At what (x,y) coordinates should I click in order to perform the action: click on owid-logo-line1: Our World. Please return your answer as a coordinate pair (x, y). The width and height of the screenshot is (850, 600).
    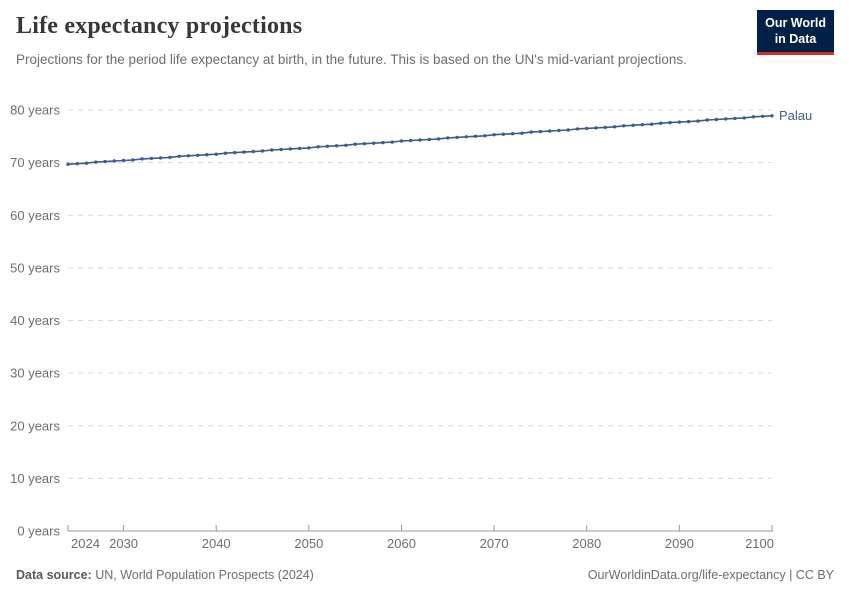
    Looking at the image, I should click on (795, 23).